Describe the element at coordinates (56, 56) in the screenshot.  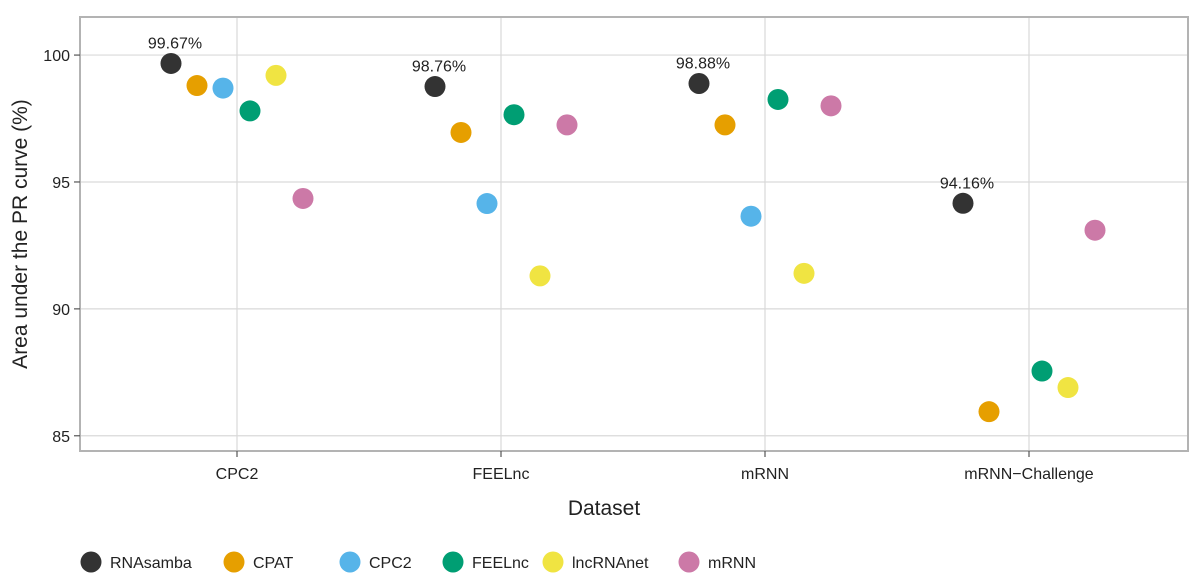
I see `y-tick-label: 100` at that location.